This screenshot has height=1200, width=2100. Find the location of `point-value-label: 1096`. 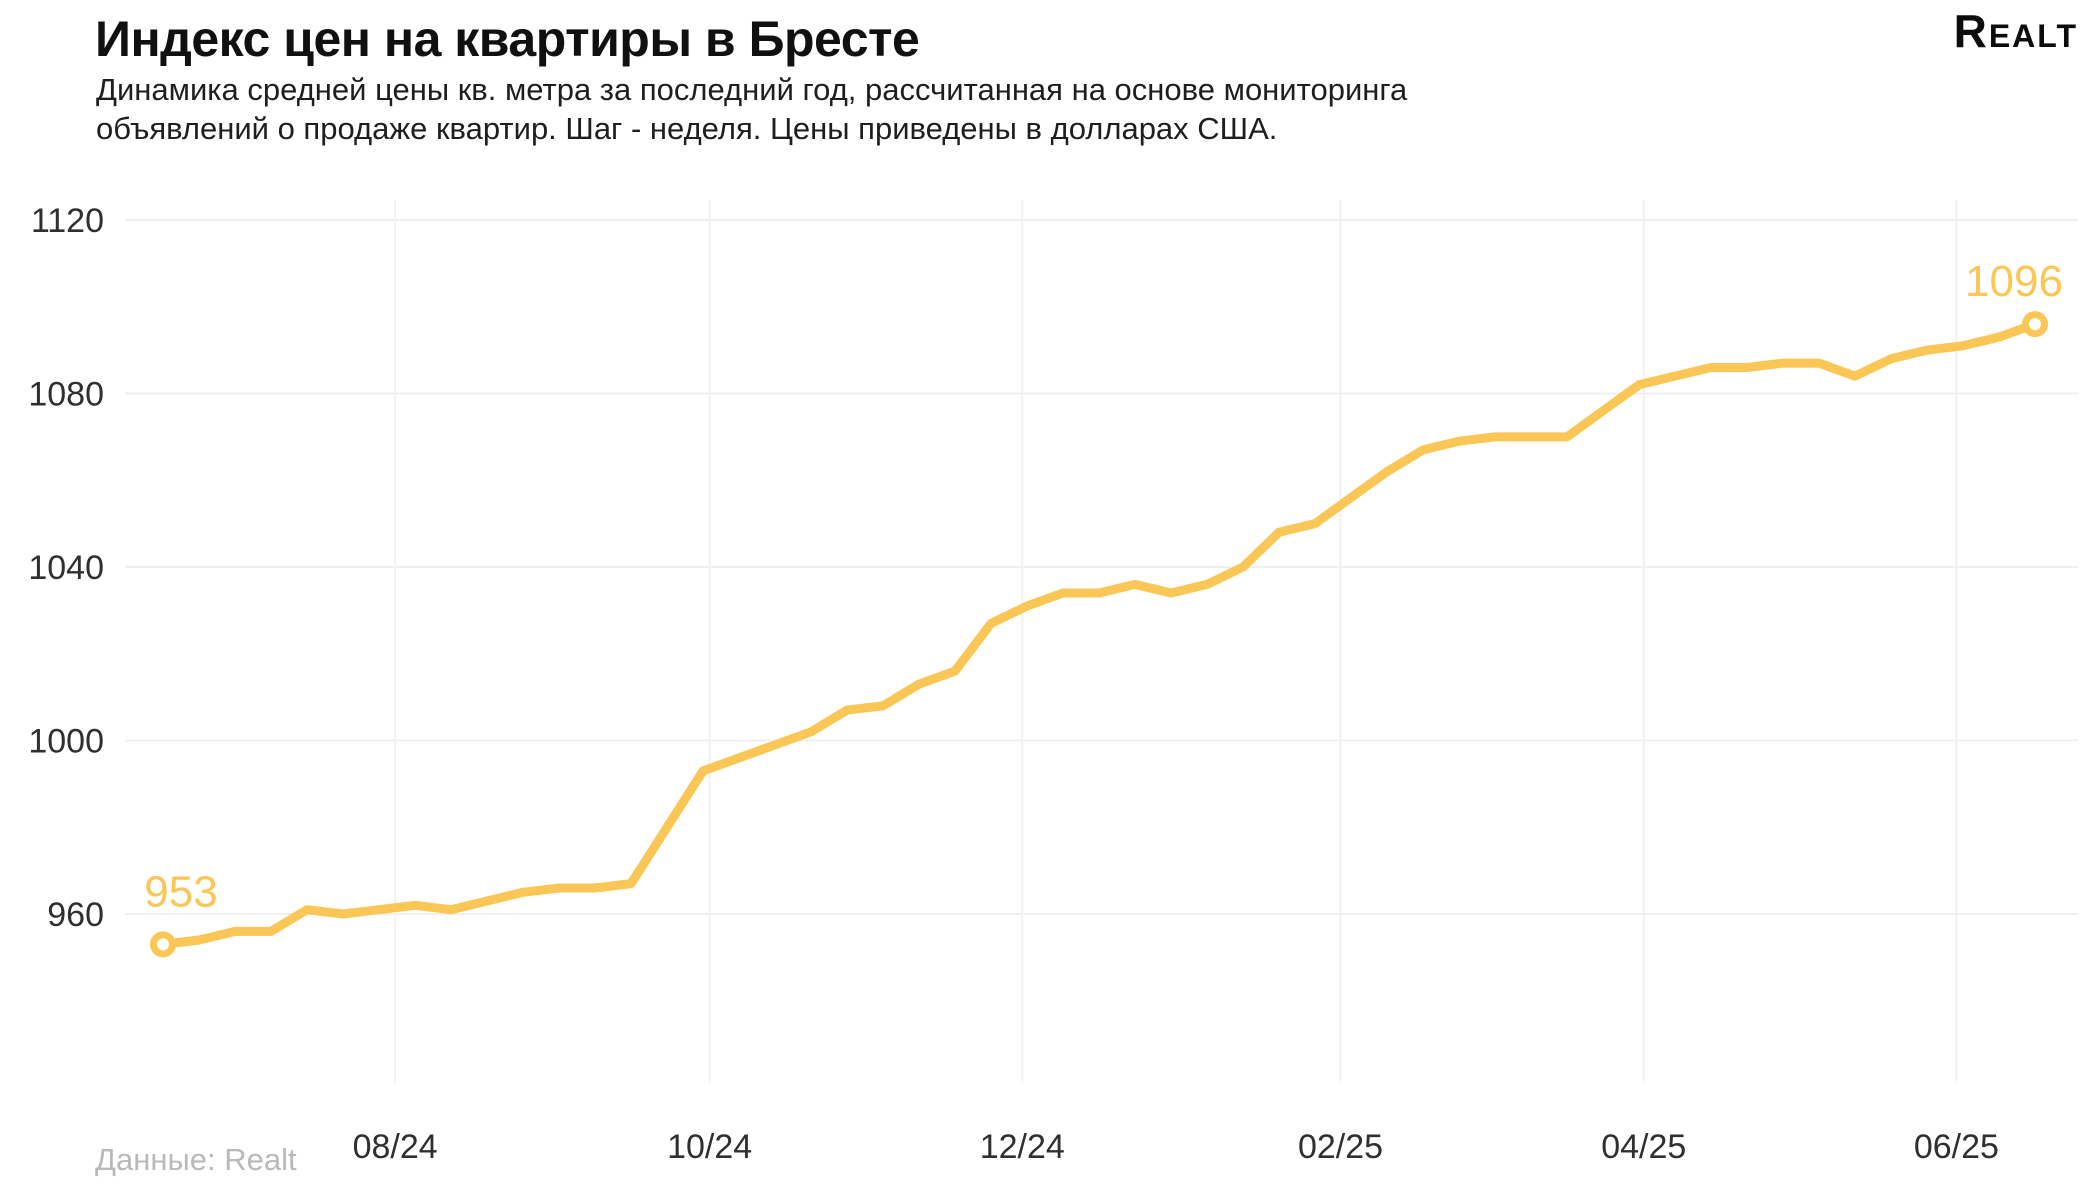

point-value-label: 1096 is located at coordinates (2014, 281).